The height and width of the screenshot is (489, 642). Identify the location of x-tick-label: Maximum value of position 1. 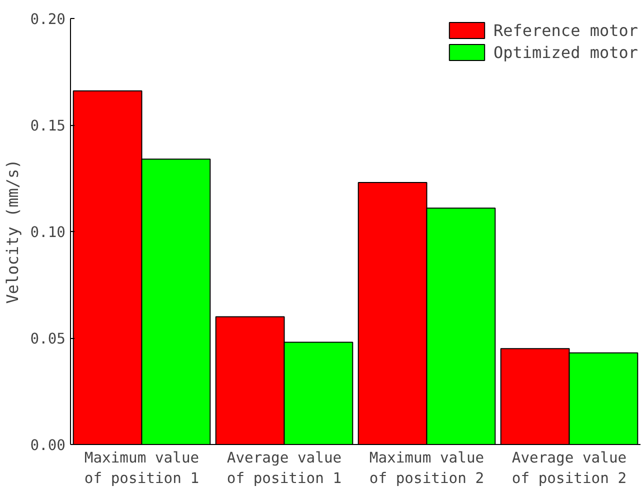
(142, 468).